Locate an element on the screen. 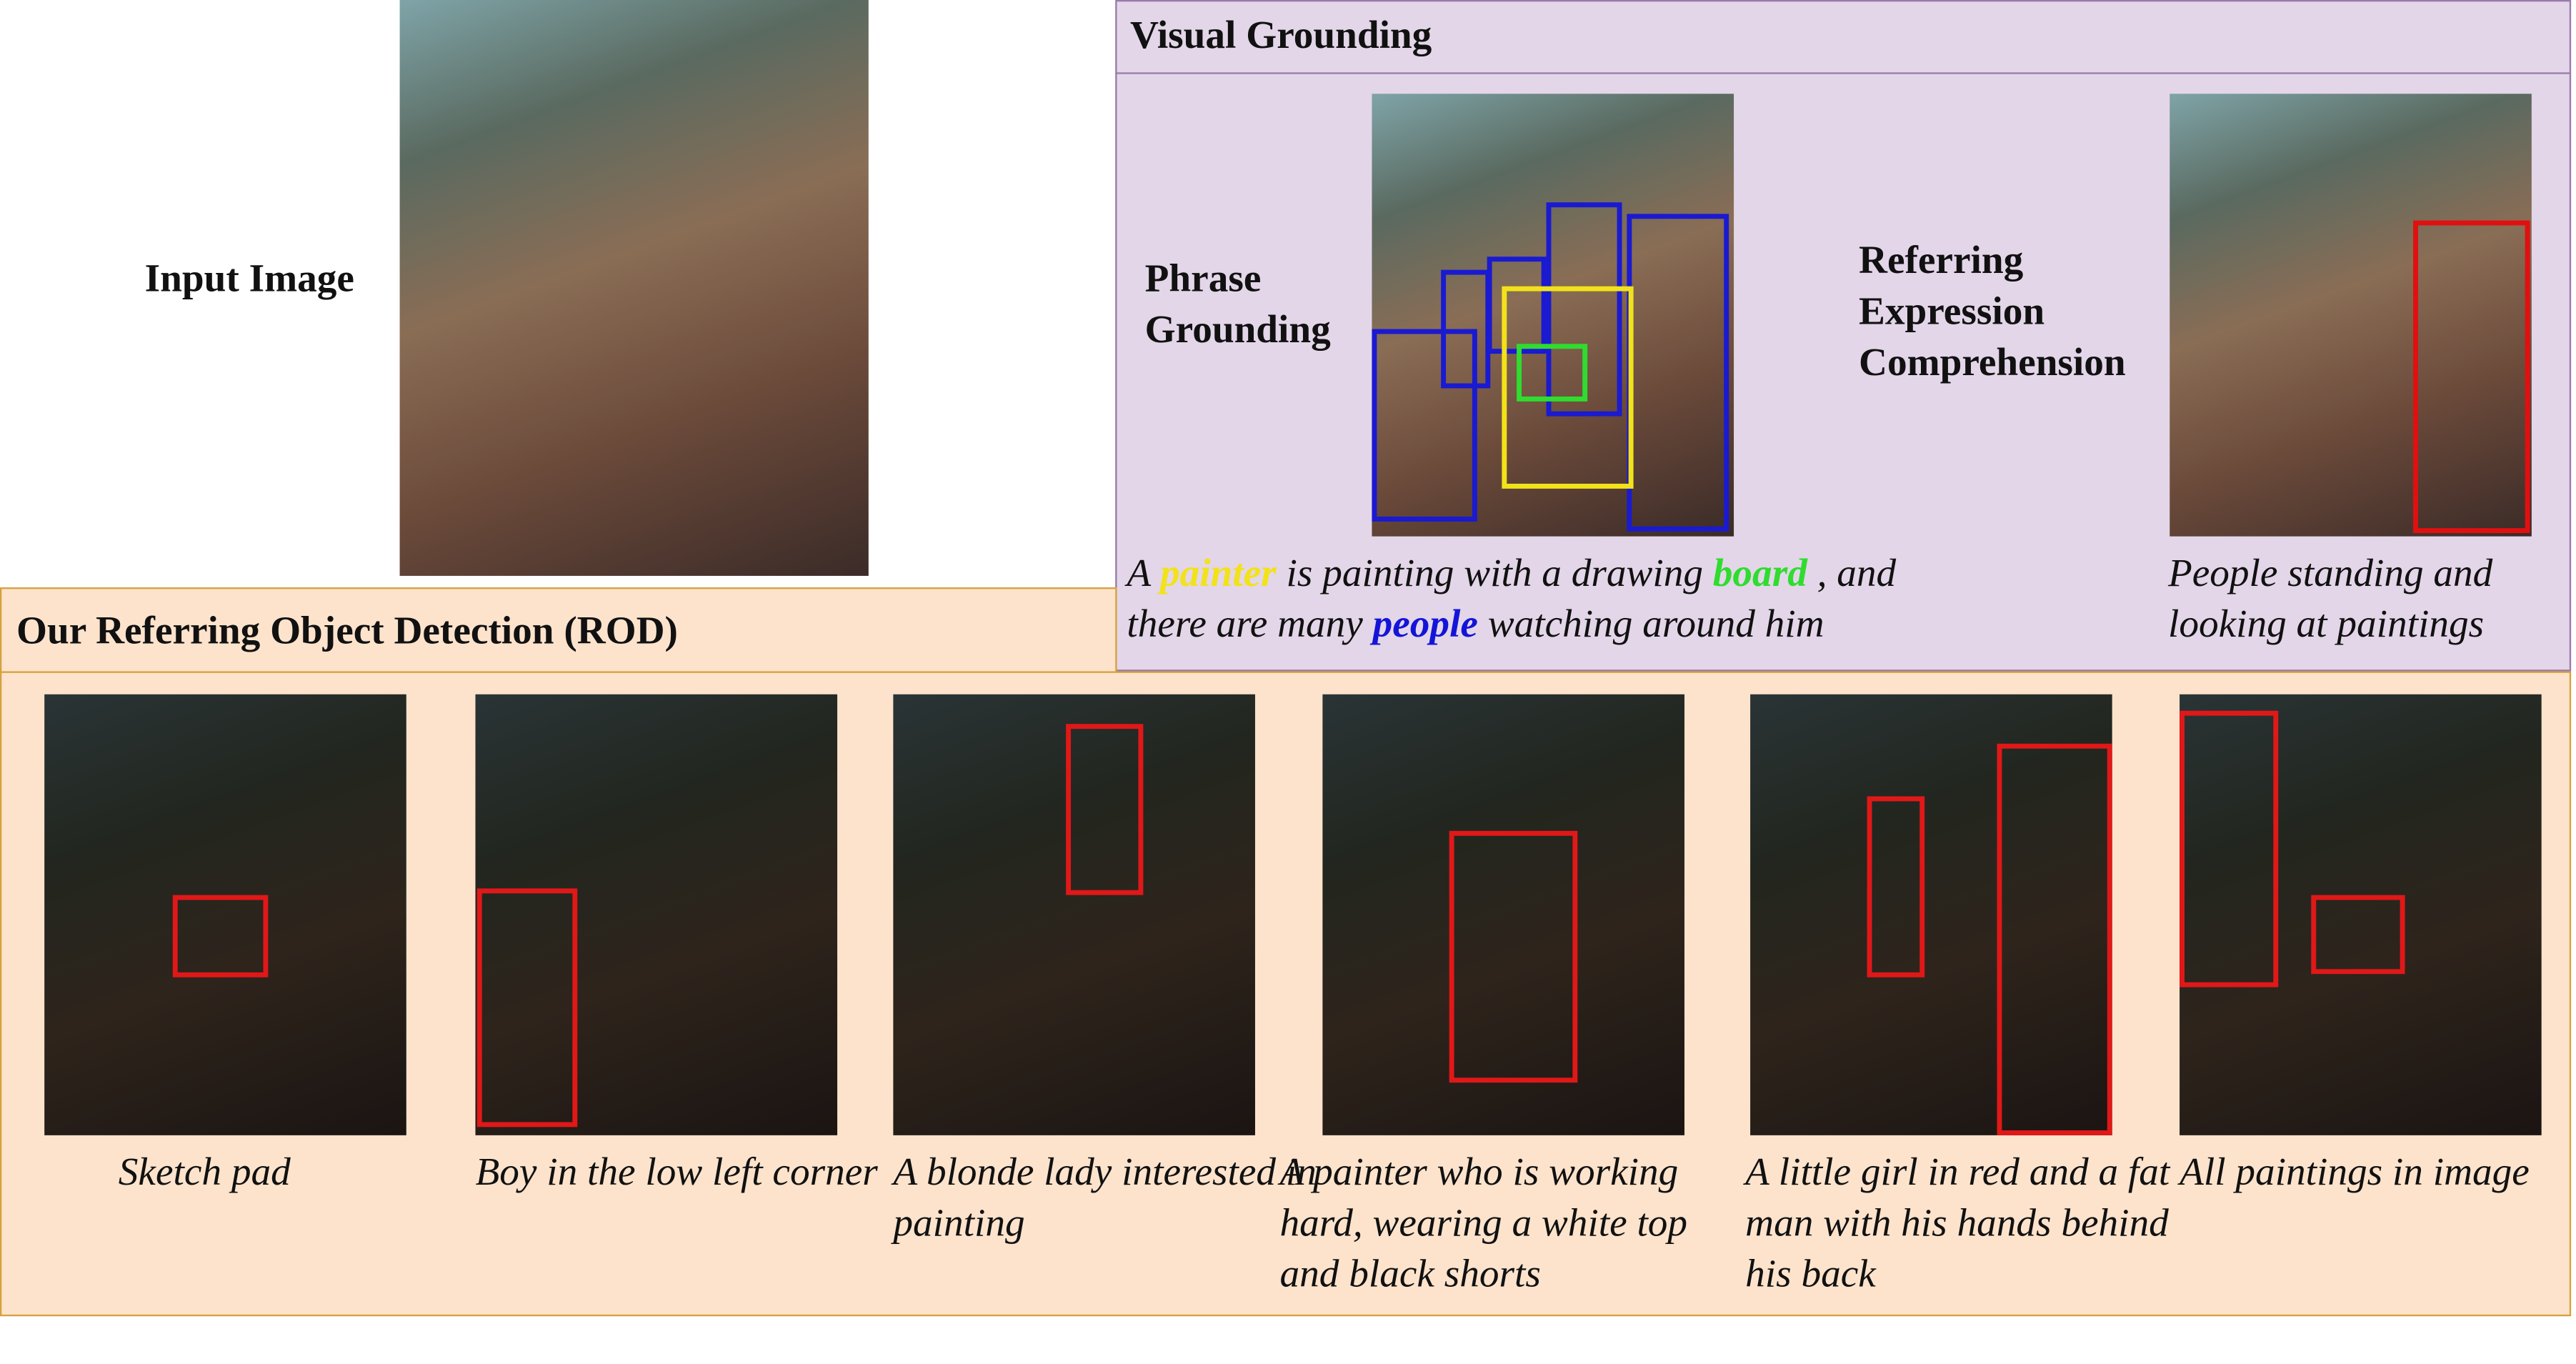 Image resolution: width=2576 pixels, height=1364 pixels. visual-grounding-header is located at coordinates (1843, 37).